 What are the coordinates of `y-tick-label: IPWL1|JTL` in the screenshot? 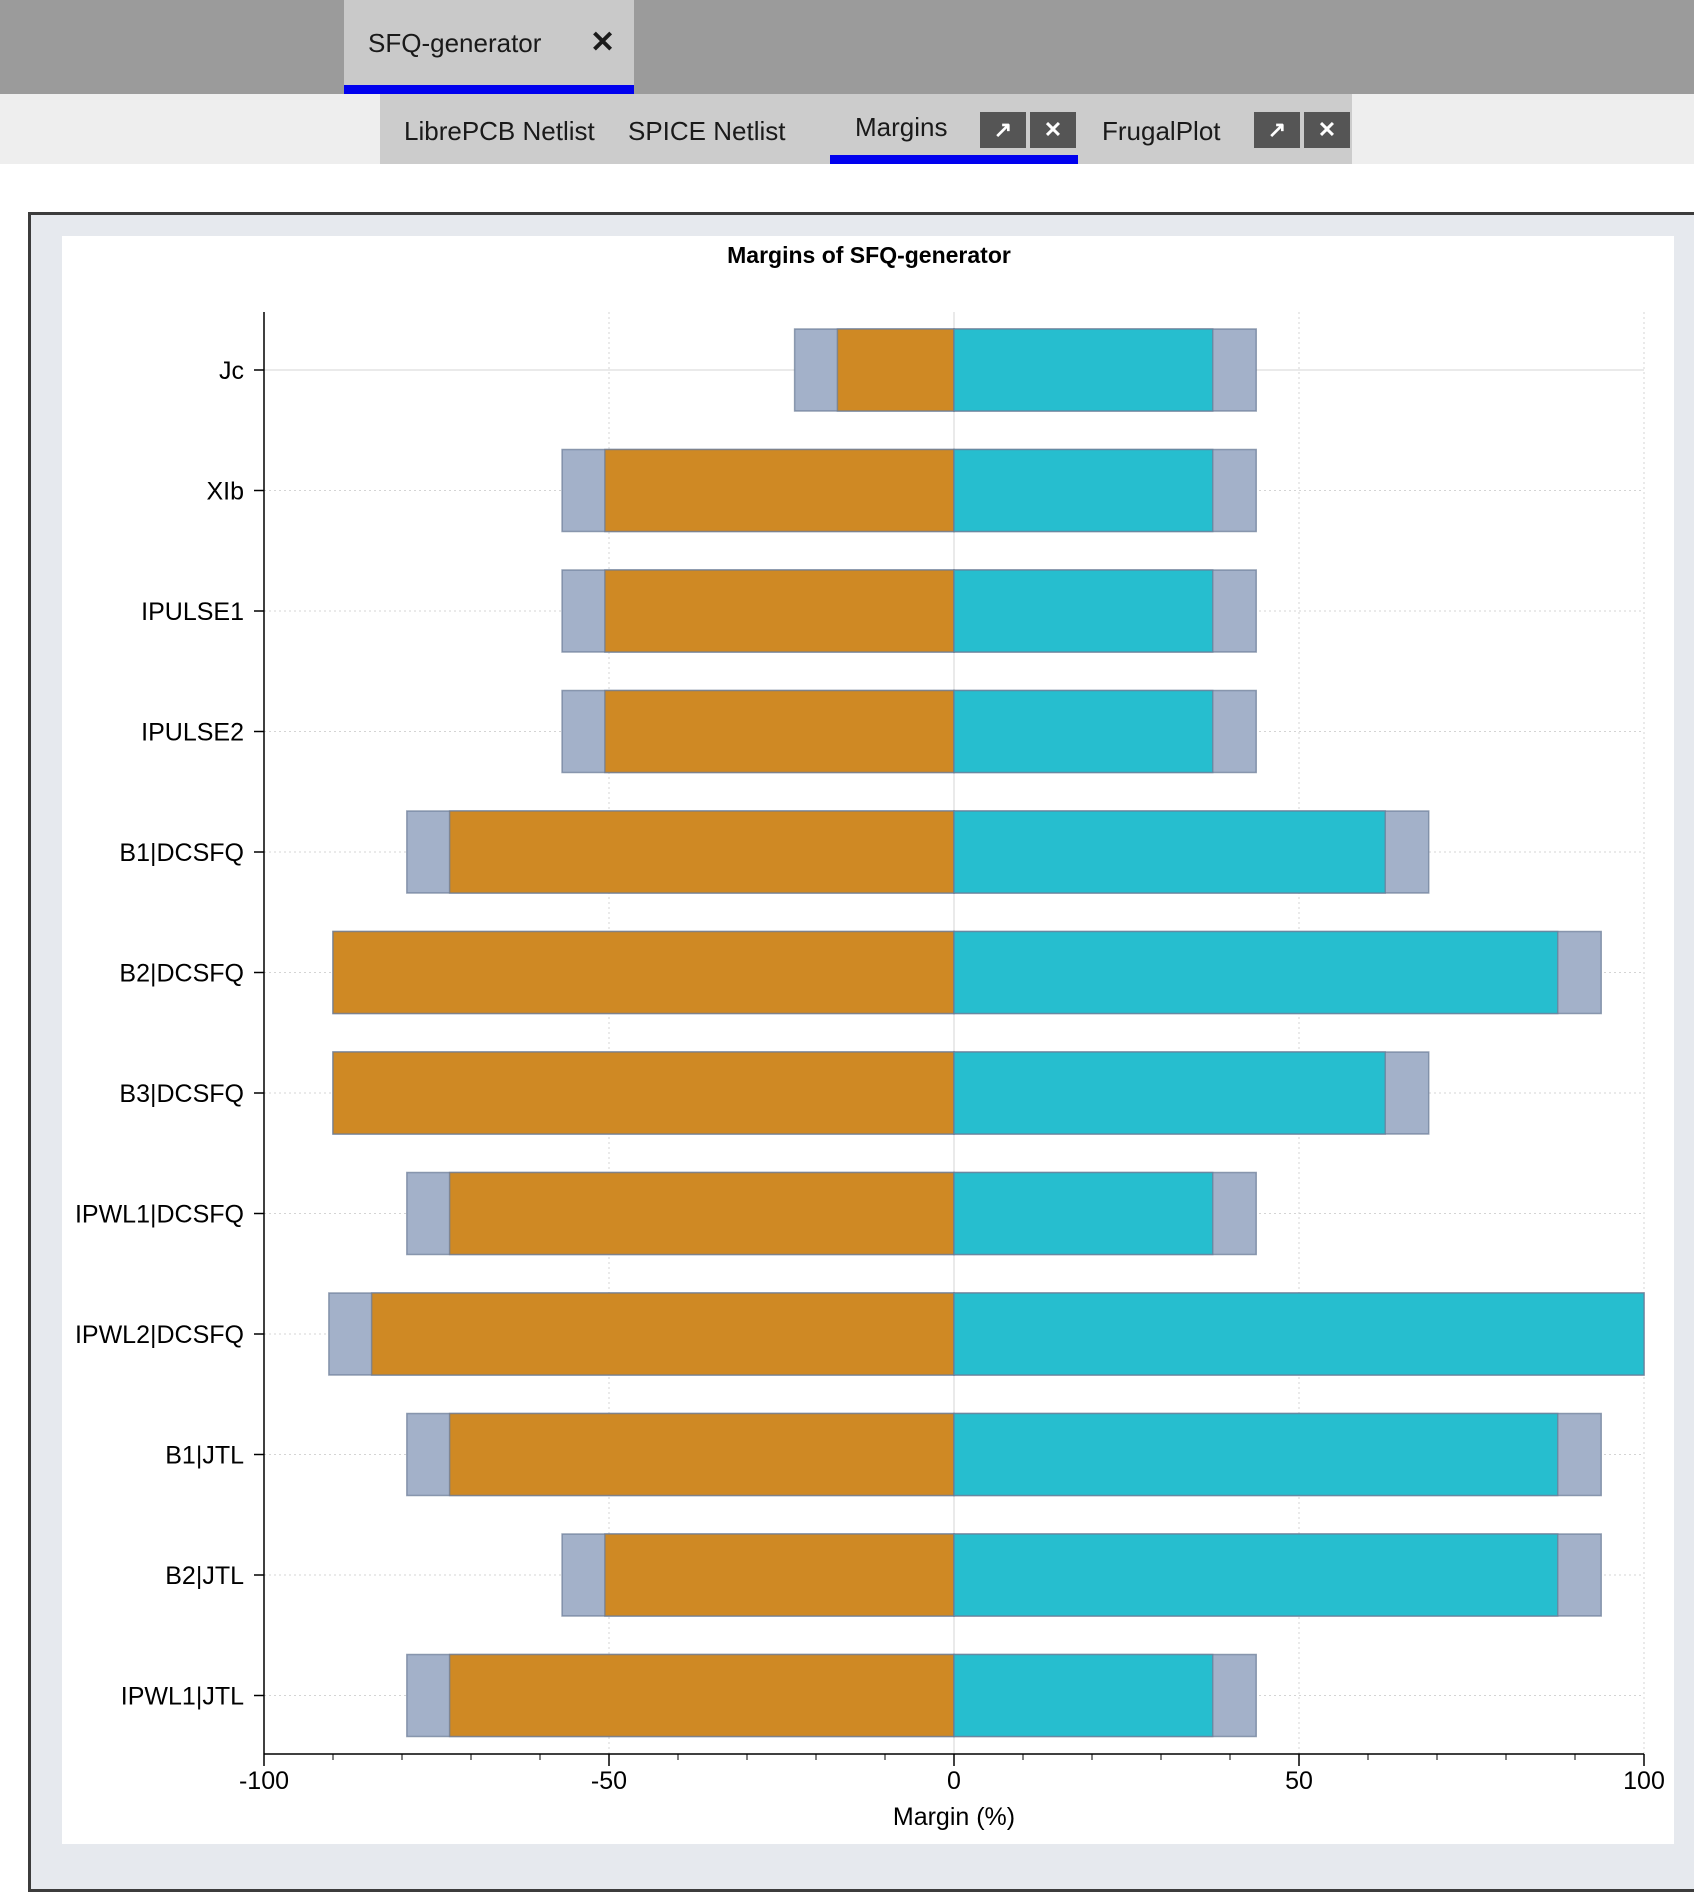 It's located at (182, 1697).